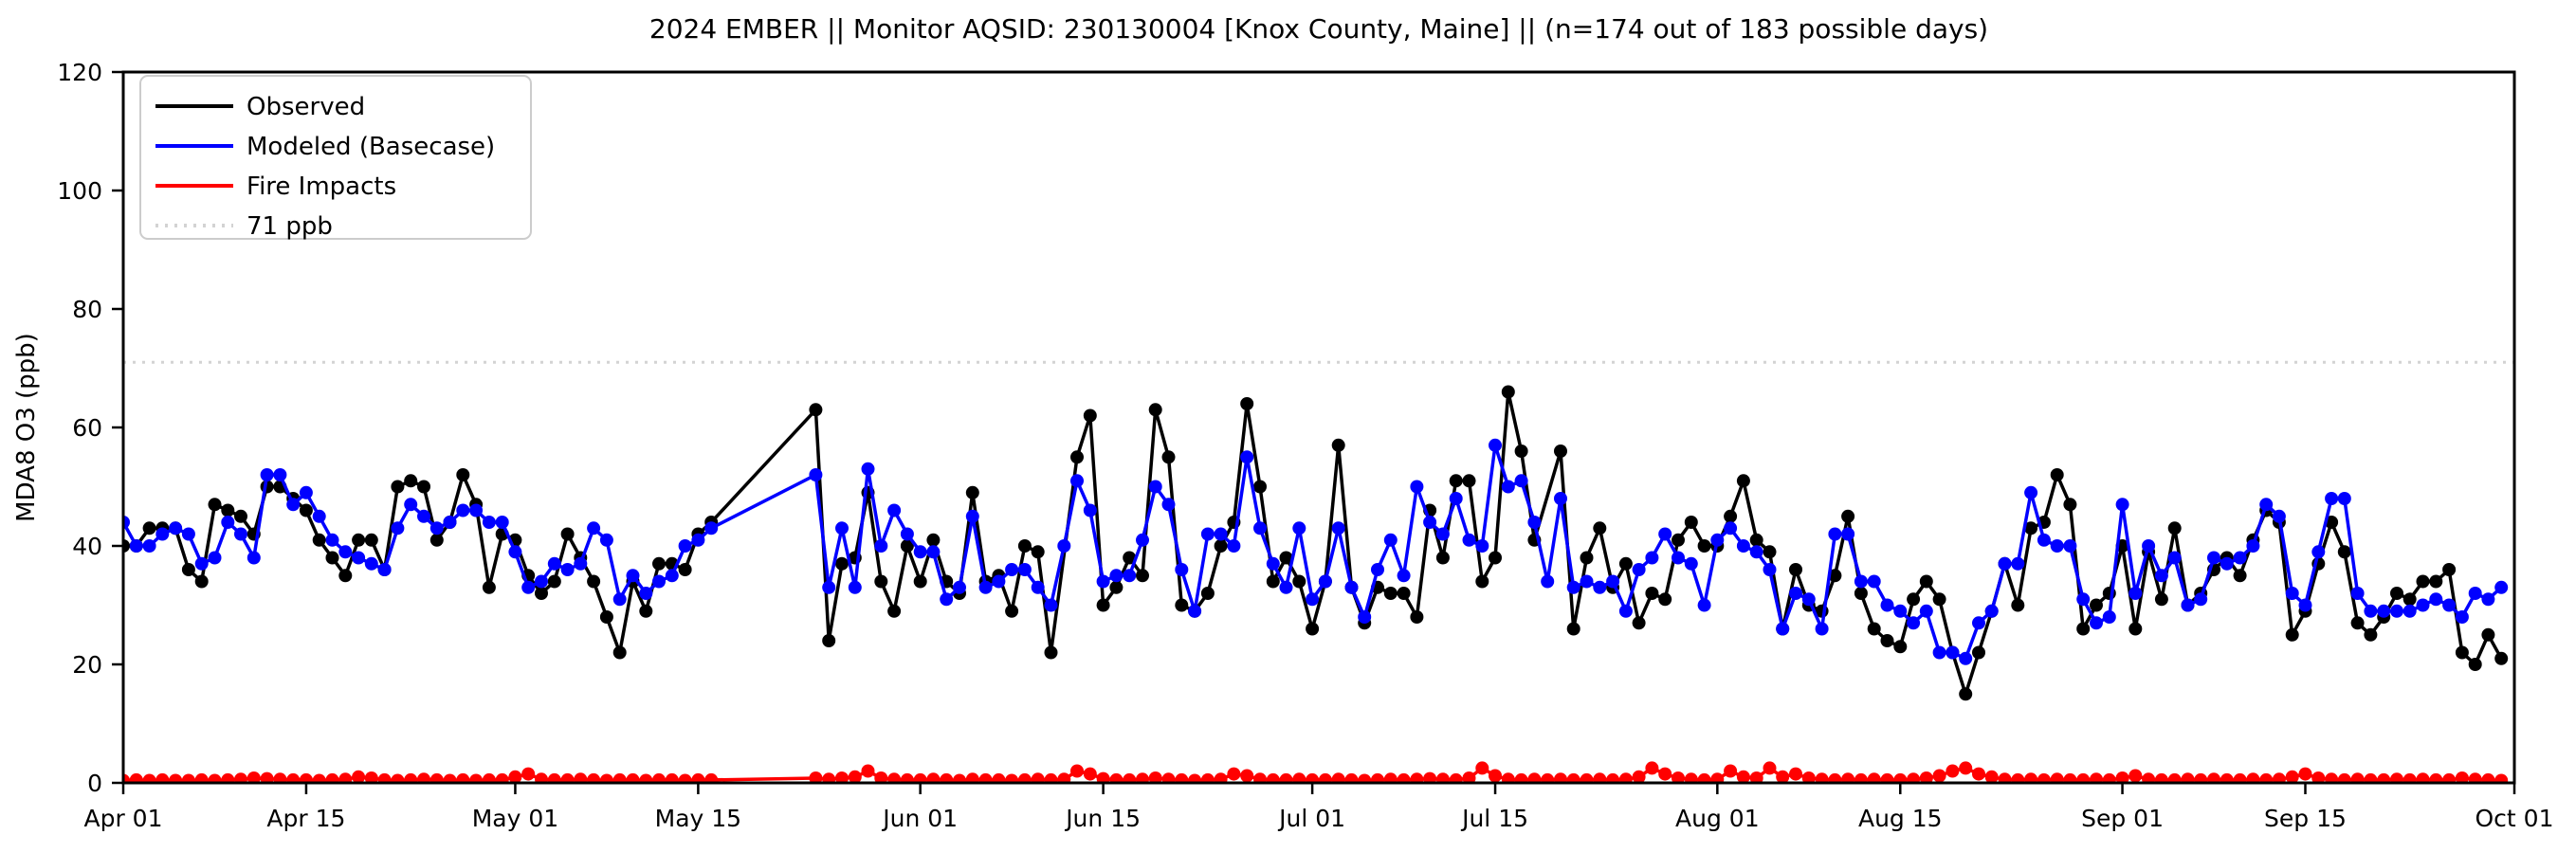  Describe the element at coordinates (335, 157) in the screenshot. I see `legend-box` at that location.